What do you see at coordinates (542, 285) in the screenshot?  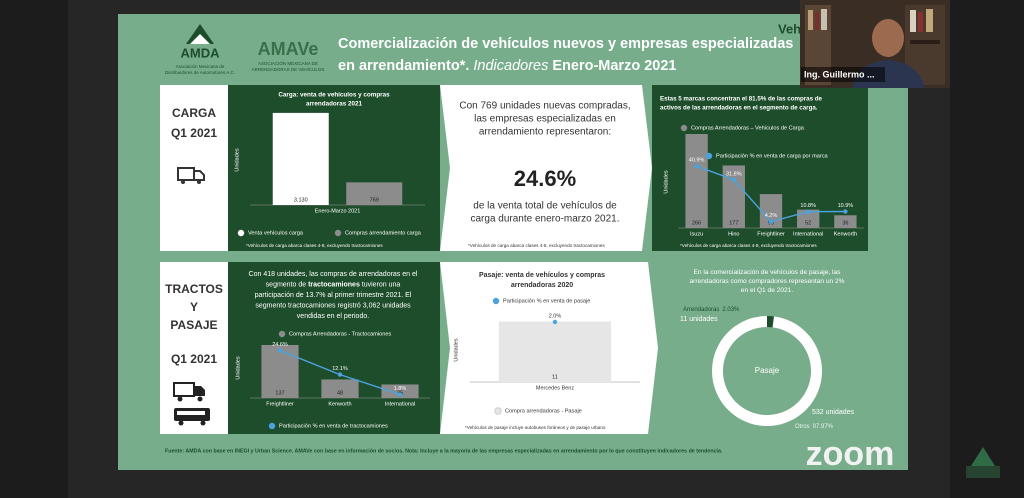 I see `text-line: arrendadoras 2020` at bounding box center [542, 285].